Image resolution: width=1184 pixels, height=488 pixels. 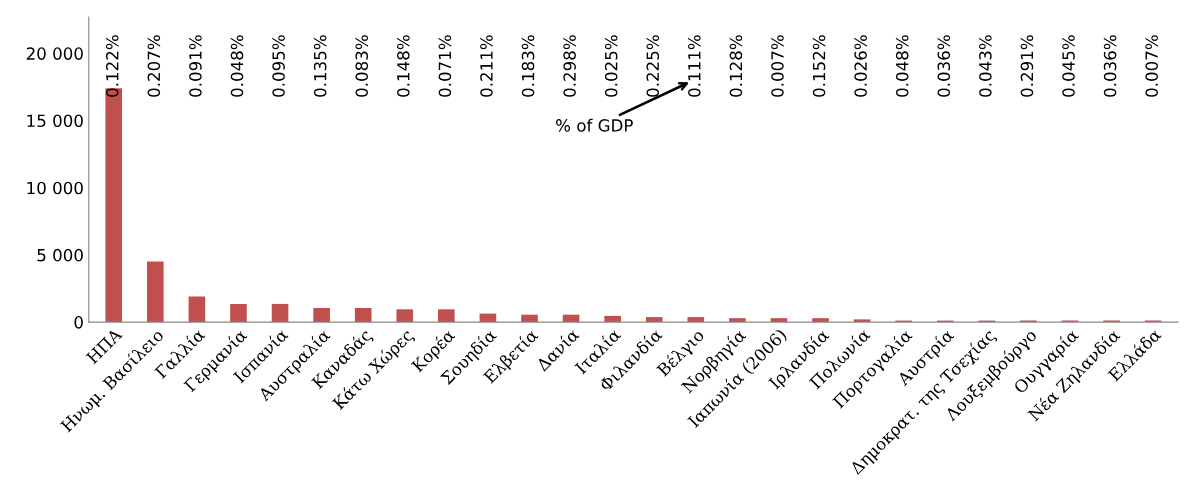 I want to click on y-tick-label: 0, so click(x=78, y=322).